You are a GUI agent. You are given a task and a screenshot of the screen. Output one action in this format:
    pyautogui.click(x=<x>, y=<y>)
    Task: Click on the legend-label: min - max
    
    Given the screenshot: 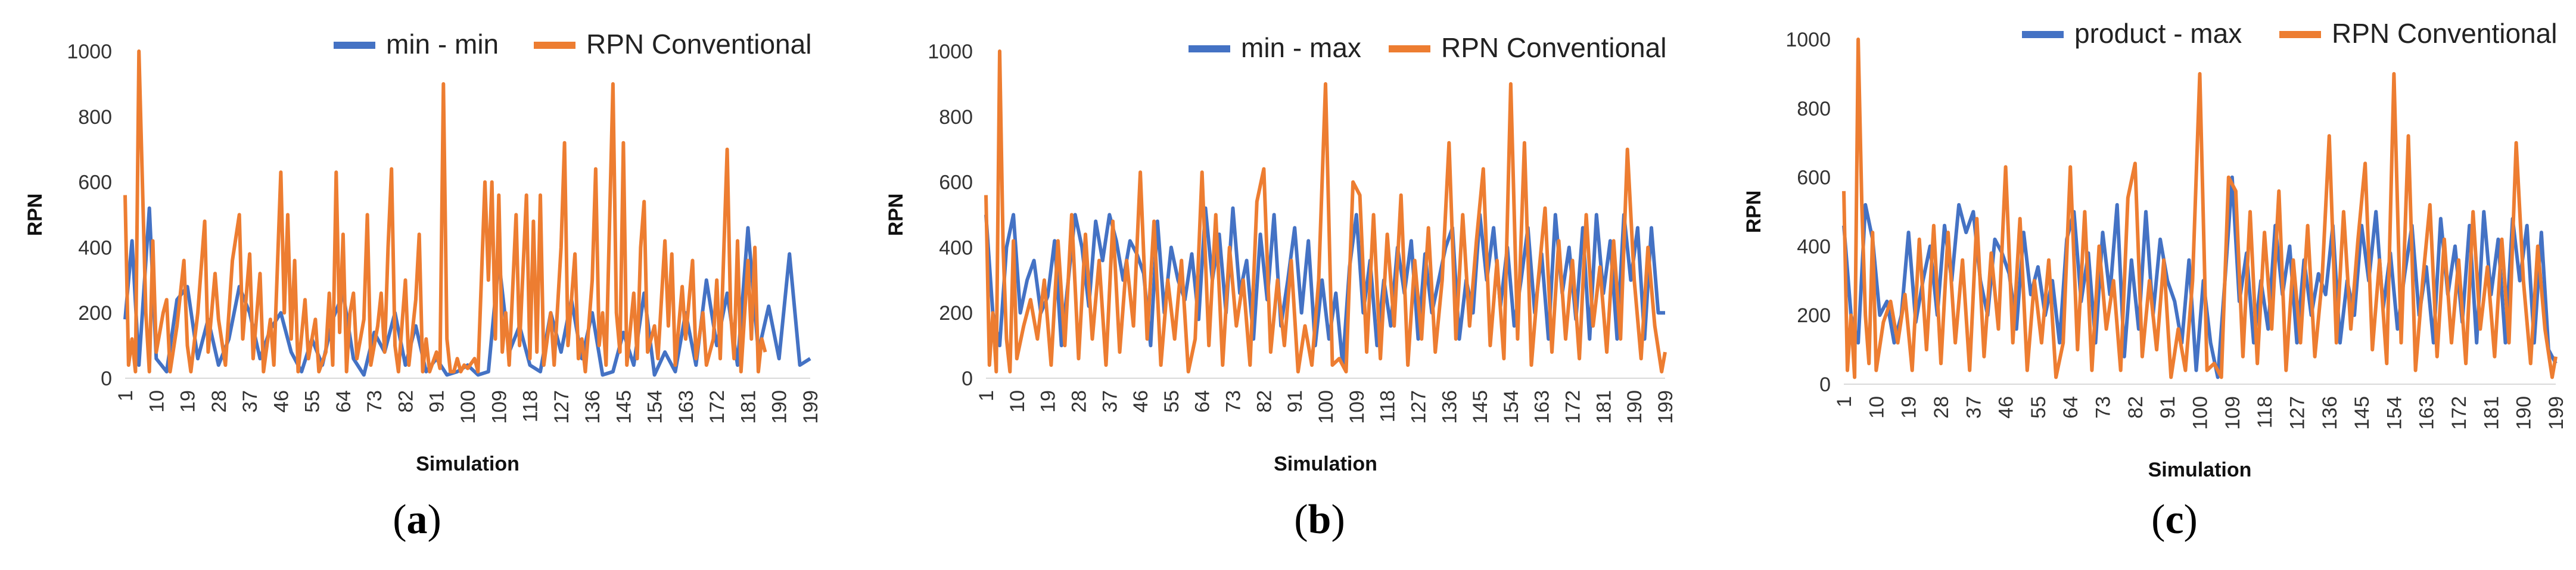 What is the action you would take?
    pyautogui.click(x=1301, y=47)
    